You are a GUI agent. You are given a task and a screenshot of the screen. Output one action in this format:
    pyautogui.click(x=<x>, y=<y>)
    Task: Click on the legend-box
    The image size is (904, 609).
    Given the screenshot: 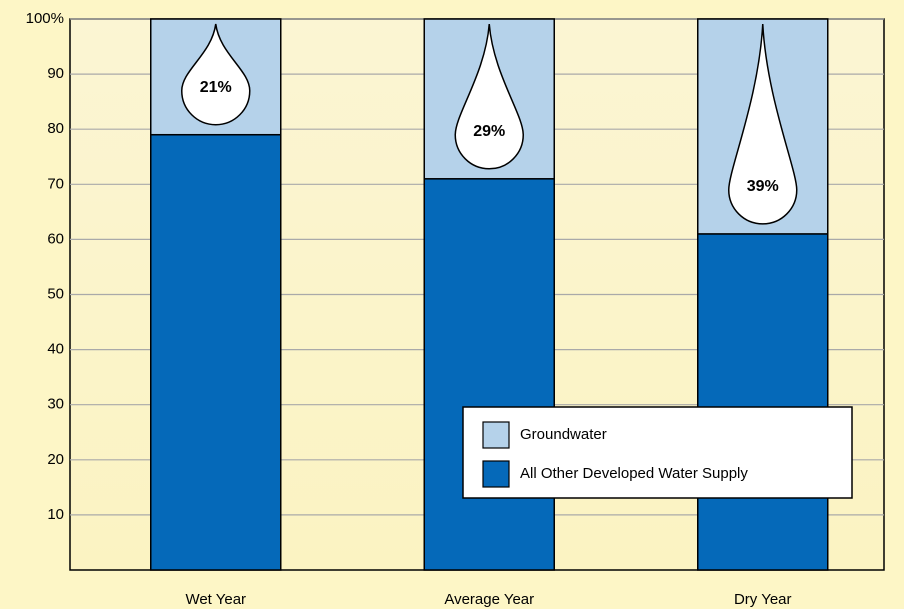 What is the action you would take?
    pyautogui.click(x=657, y=452)
    